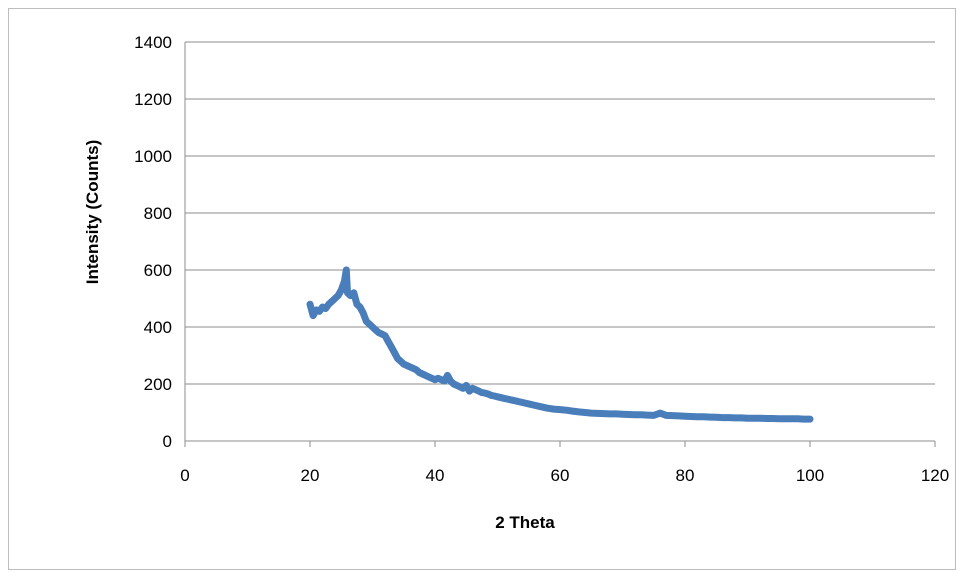  I want to click on y-axis-title: Intensity (Counts), so click(92, 212).